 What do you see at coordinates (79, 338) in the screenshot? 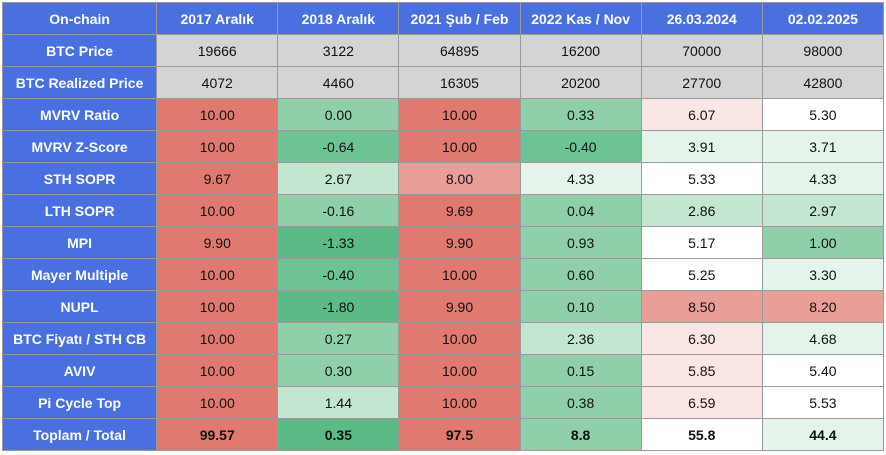
I see `row-label: BTC Fiyatı / STH CB` at bounding box center [79, 338].